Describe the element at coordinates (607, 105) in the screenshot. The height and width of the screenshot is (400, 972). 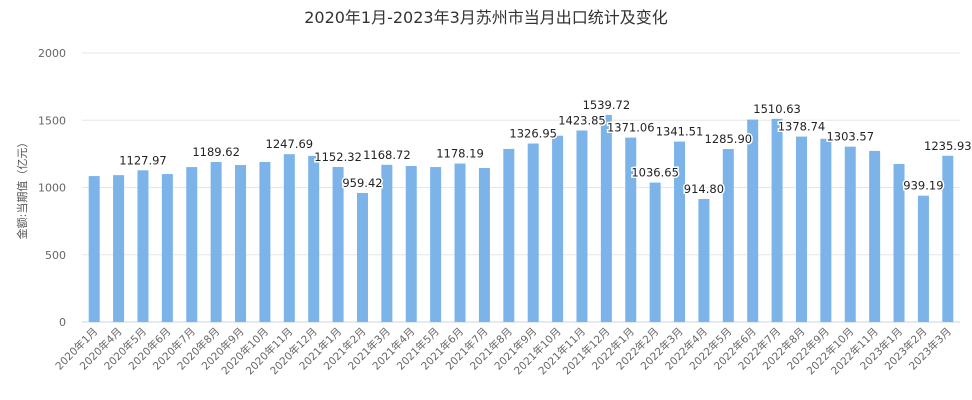
I see `data-label: 1539.72` at that location.